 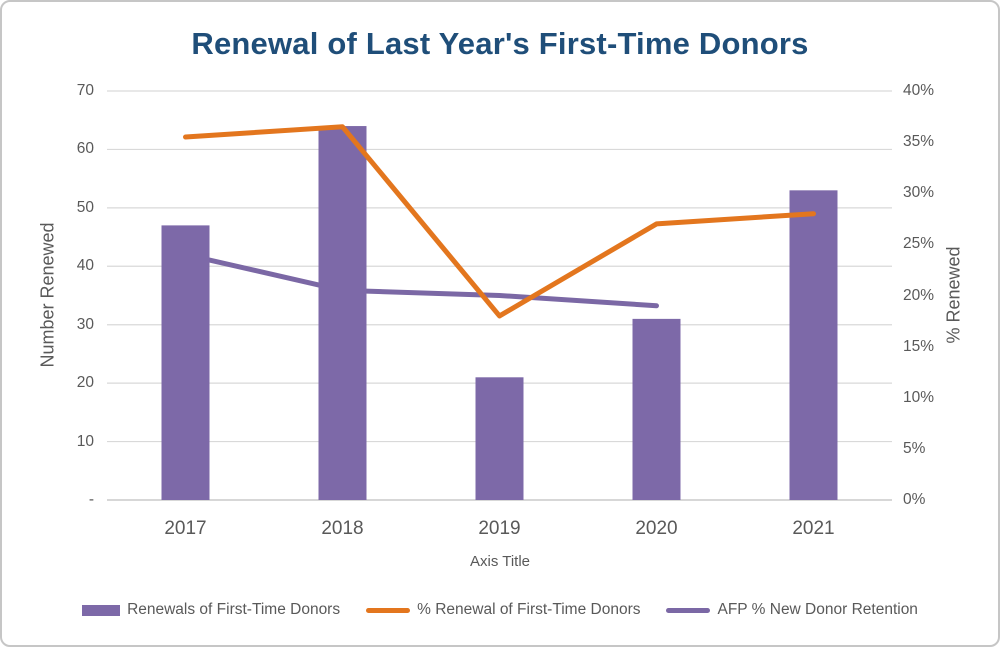 I want to click on left-axis-tick: 40, so click(x=85, y=266).